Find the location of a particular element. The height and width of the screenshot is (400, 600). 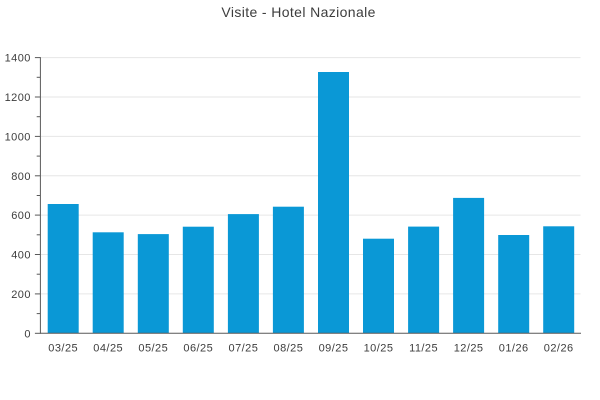

svg-text: 09/25 is located at coordinates (334, 348).